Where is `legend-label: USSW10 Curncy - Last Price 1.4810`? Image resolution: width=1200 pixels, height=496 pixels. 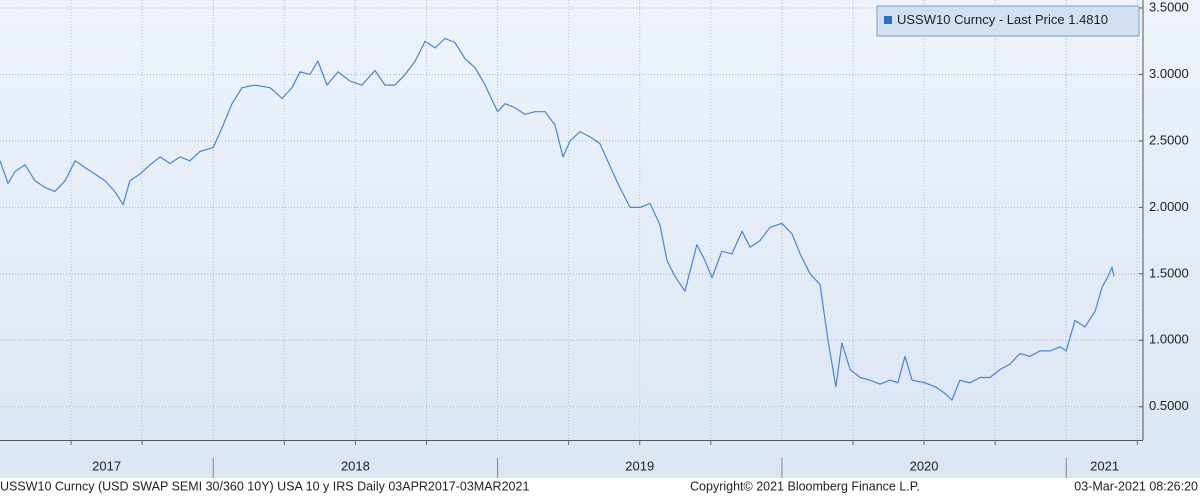 legend-label: USSW10 Curncy - Last Price 1.4810 is located at coordinates (1002, 19).